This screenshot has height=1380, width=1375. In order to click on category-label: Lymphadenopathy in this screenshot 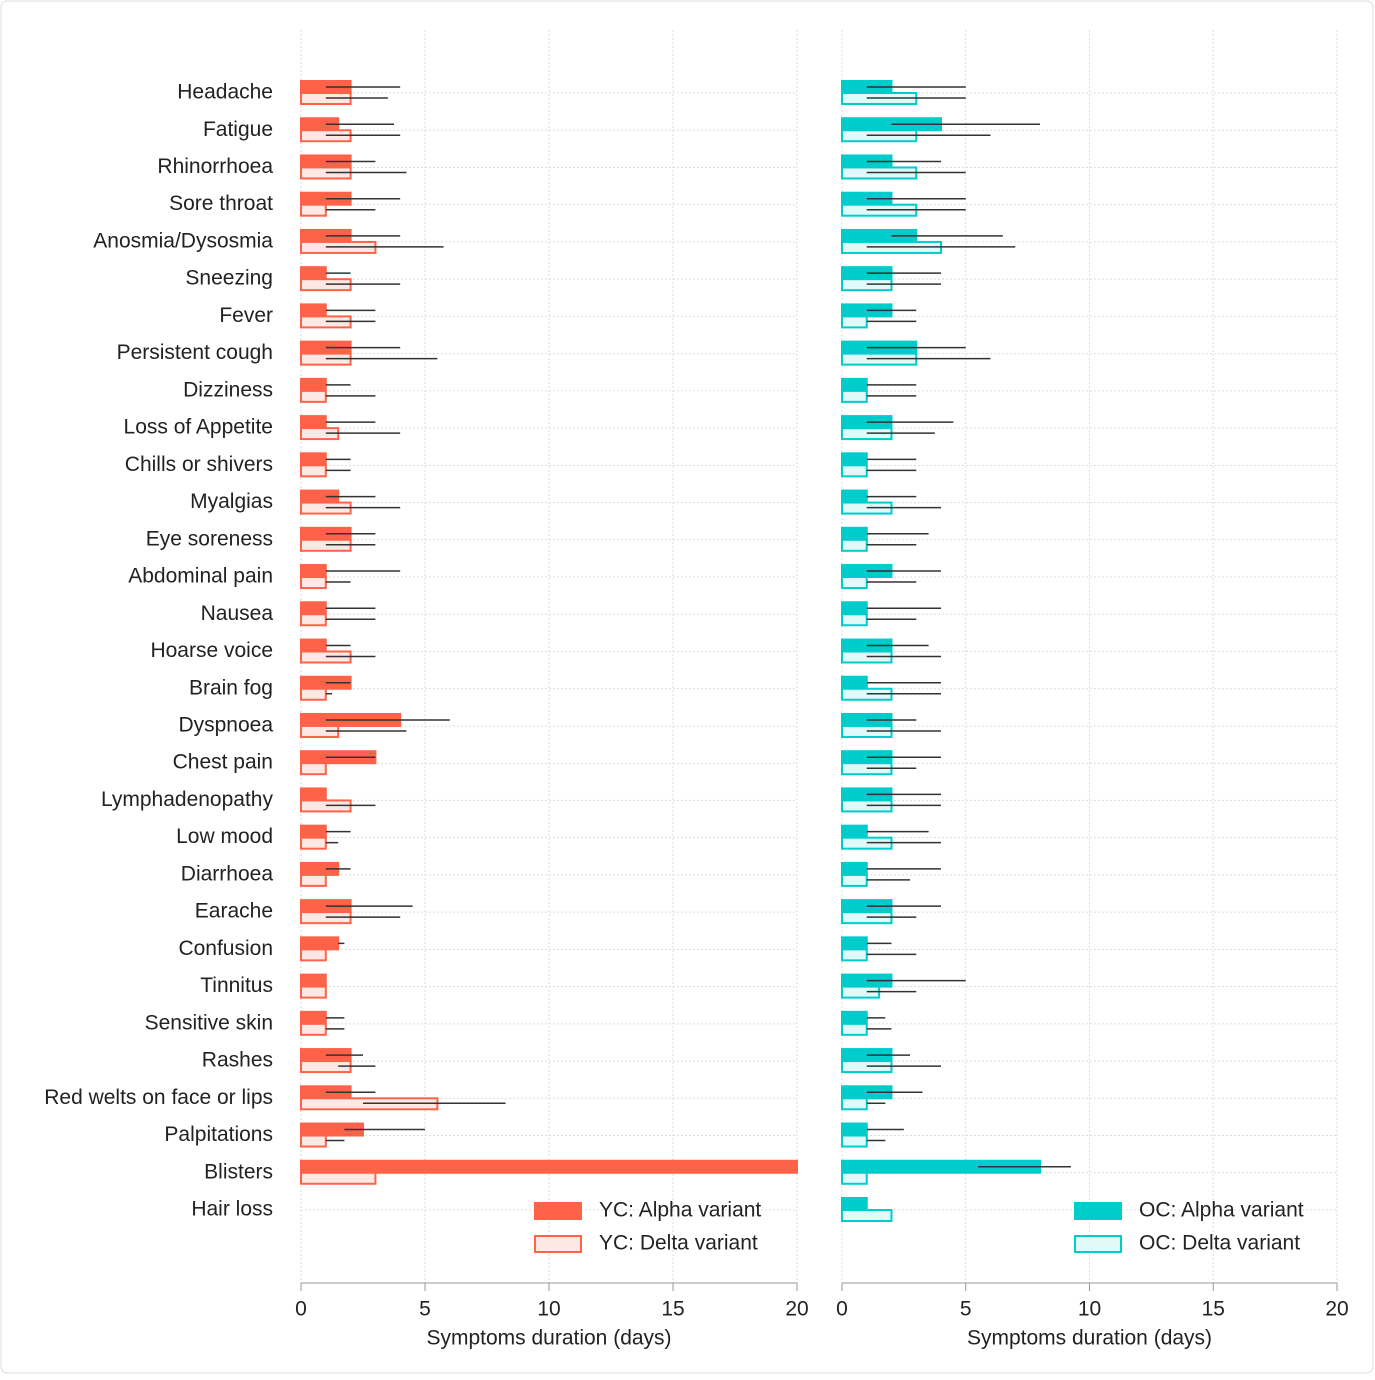, I will do `click(187, 799)`.